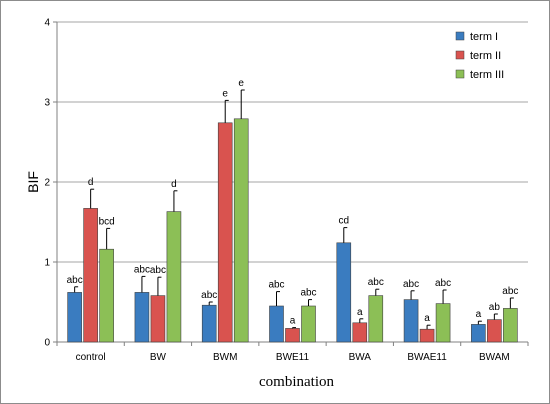 The height and width of the screenshot is (404, 550). What do you see at coordinates (485, 56) in the screenshot?
I see `legend-label: term II` at bounding box center [485, 56].